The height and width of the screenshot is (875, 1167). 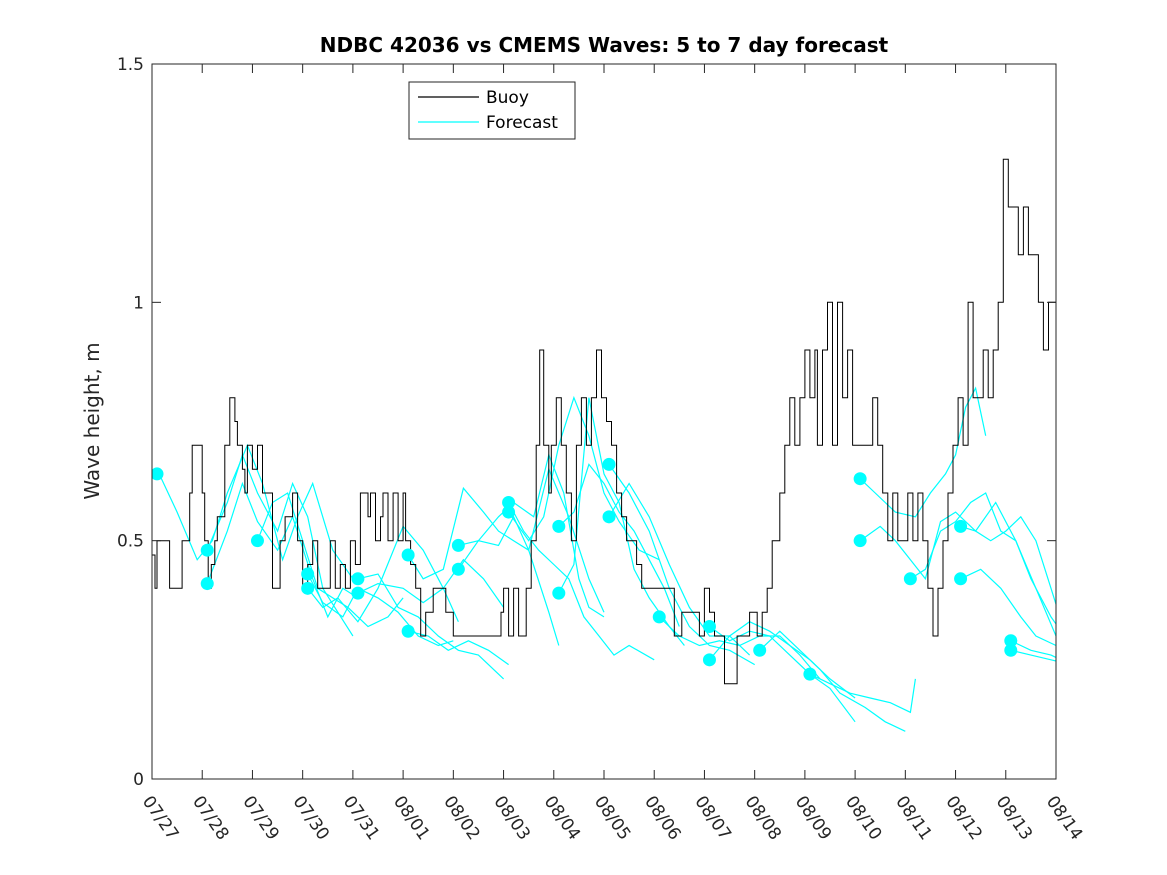 I want to click on y-tick-label: 0, so click(x=138, y=780).